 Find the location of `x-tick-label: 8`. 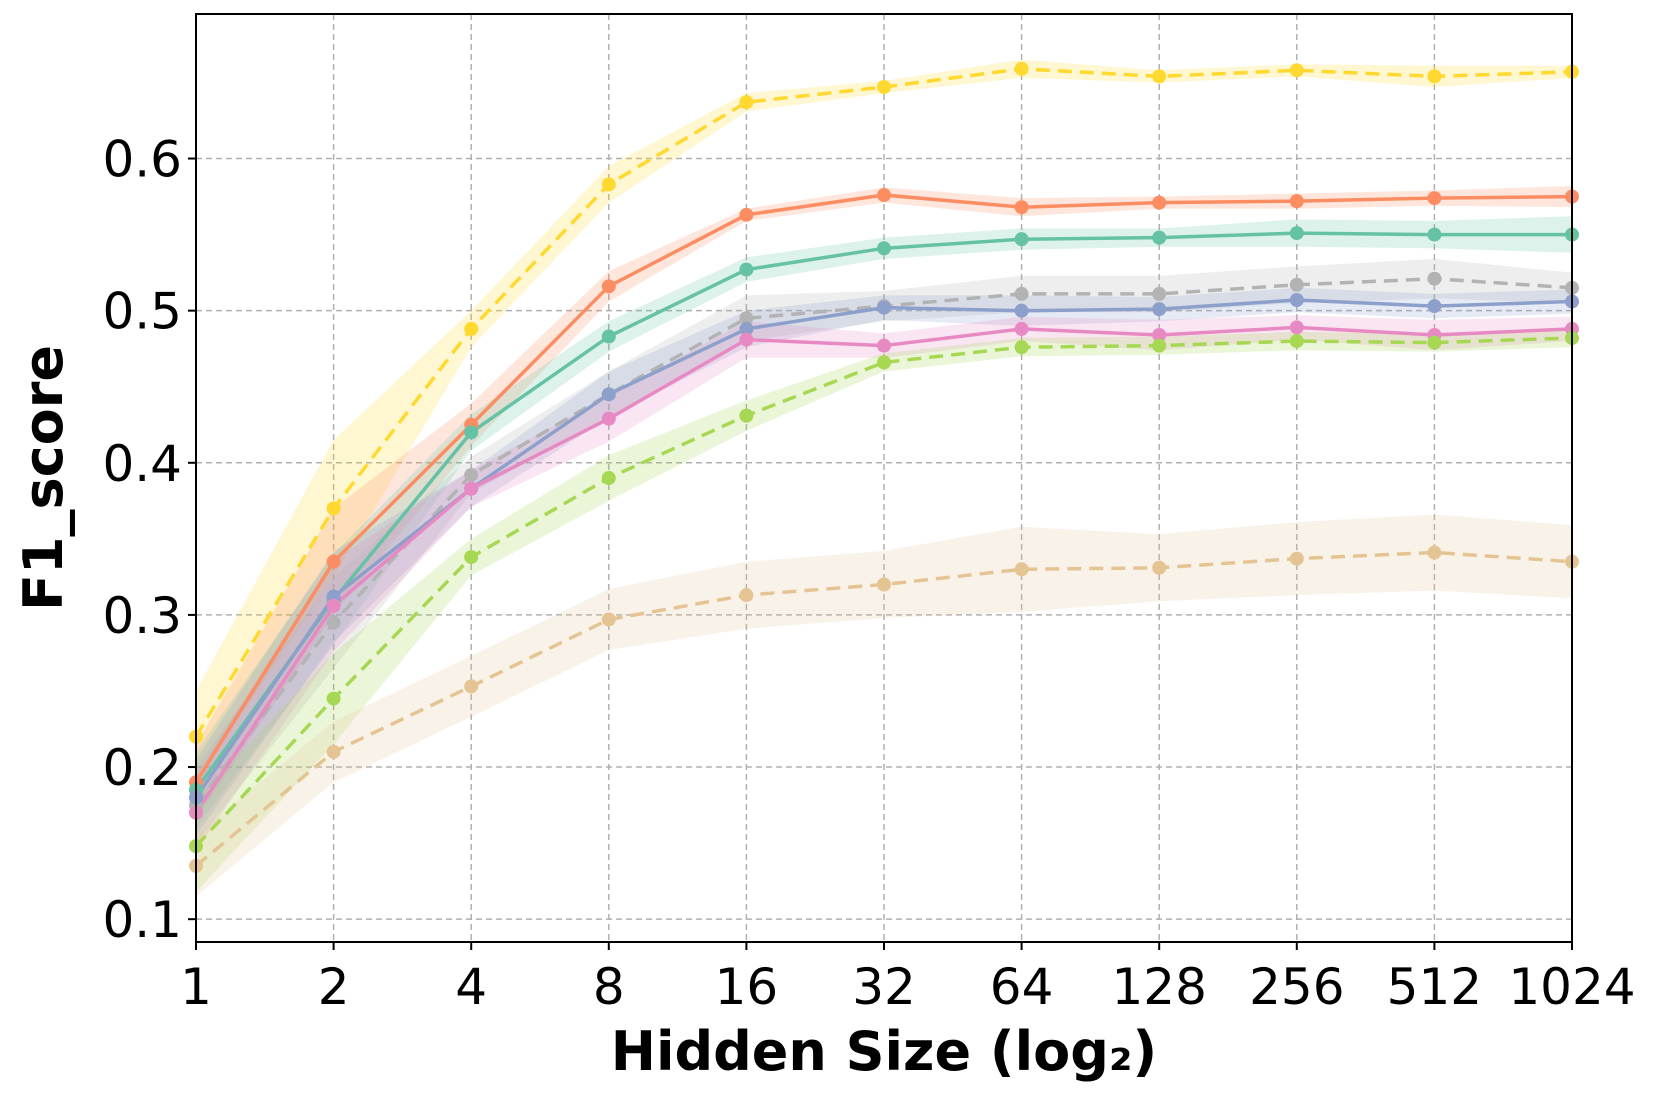

x-tick-label: 8 is located at coordinates (609, 987).